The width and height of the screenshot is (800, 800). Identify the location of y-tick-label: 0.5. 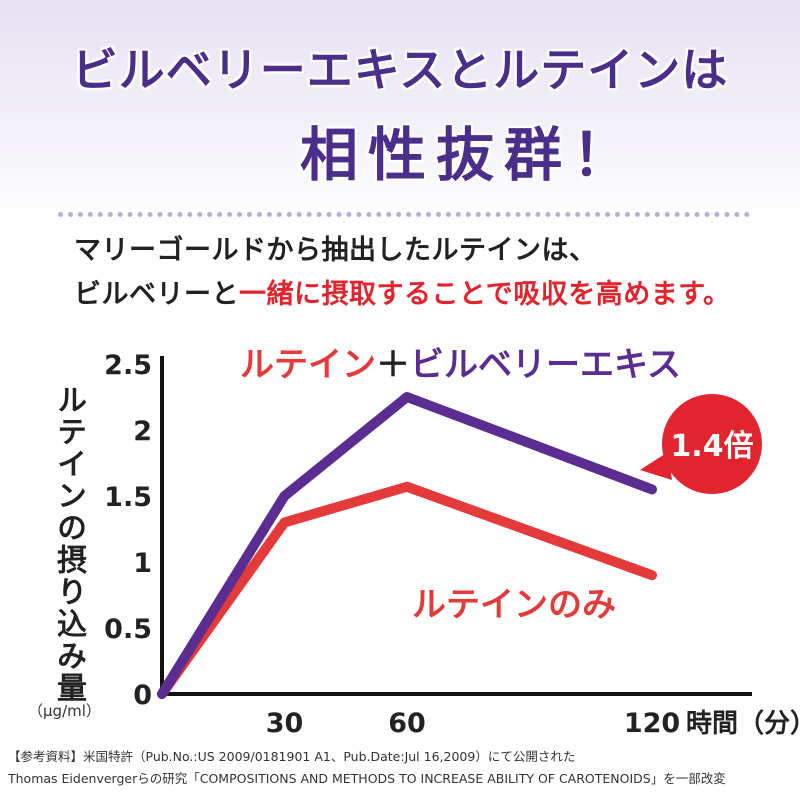
(128, 629).